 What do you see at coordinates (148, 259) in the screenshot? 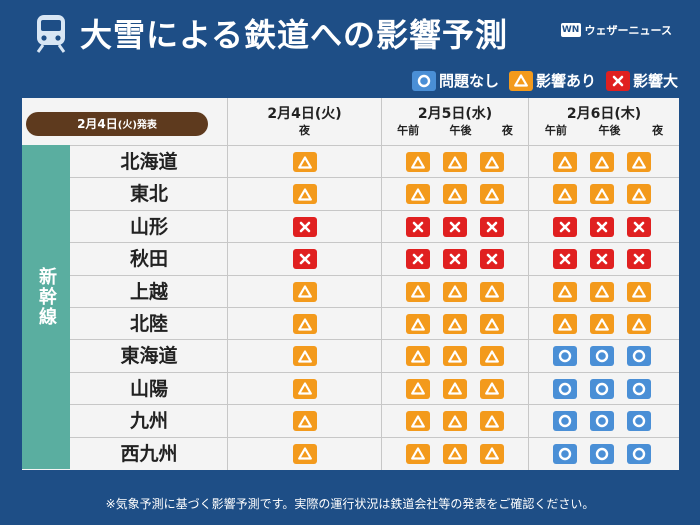
I see `line-name: 秋田` at bounding box center [148, 259].